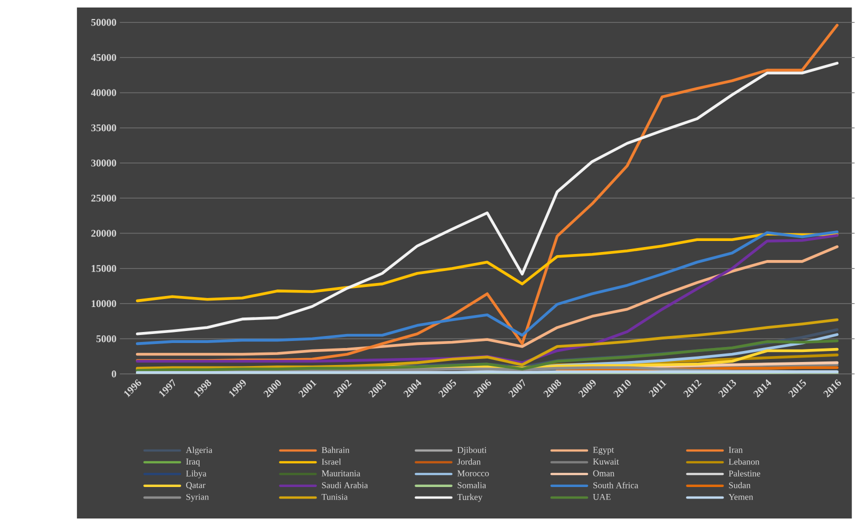 The height and width of the screenshot is (528, 863). I want to click on legend-label: Egypt, so click(603, 451).